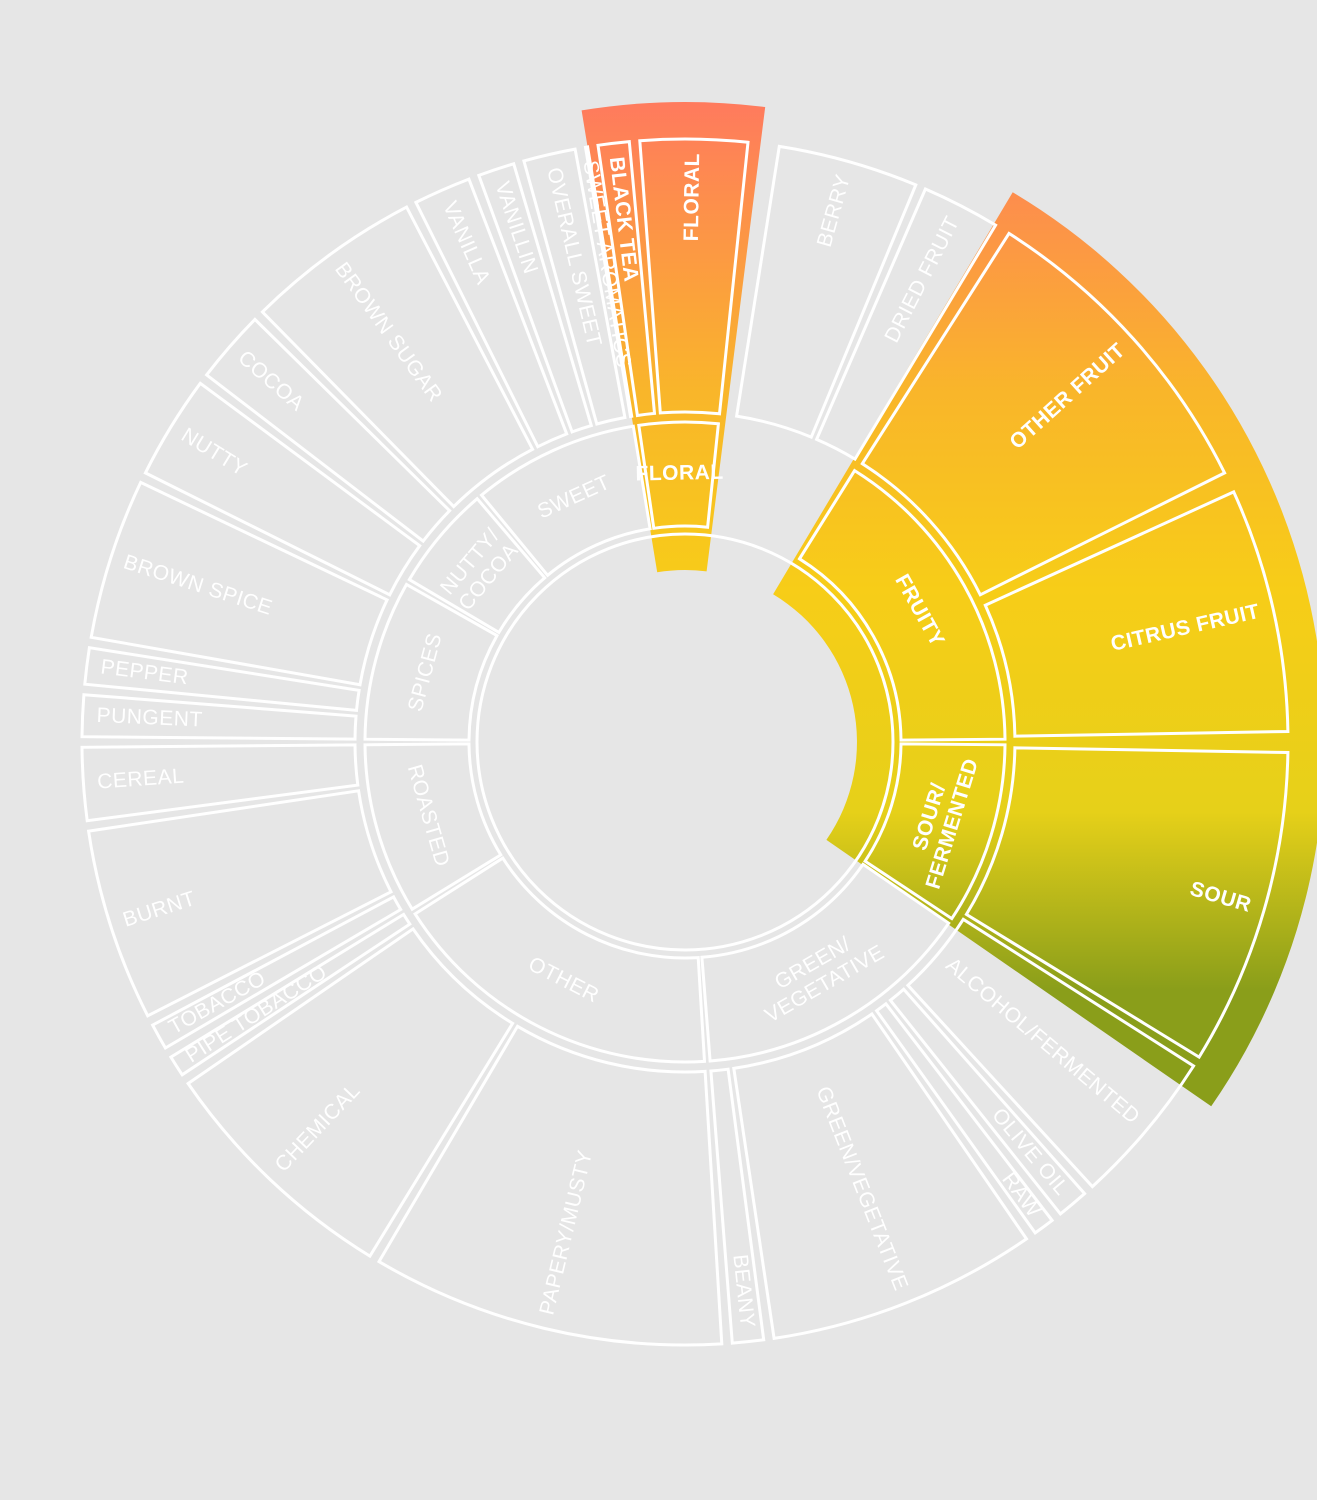  I want to click on outer-segment-pipe-tobacco, so click(290, 994).